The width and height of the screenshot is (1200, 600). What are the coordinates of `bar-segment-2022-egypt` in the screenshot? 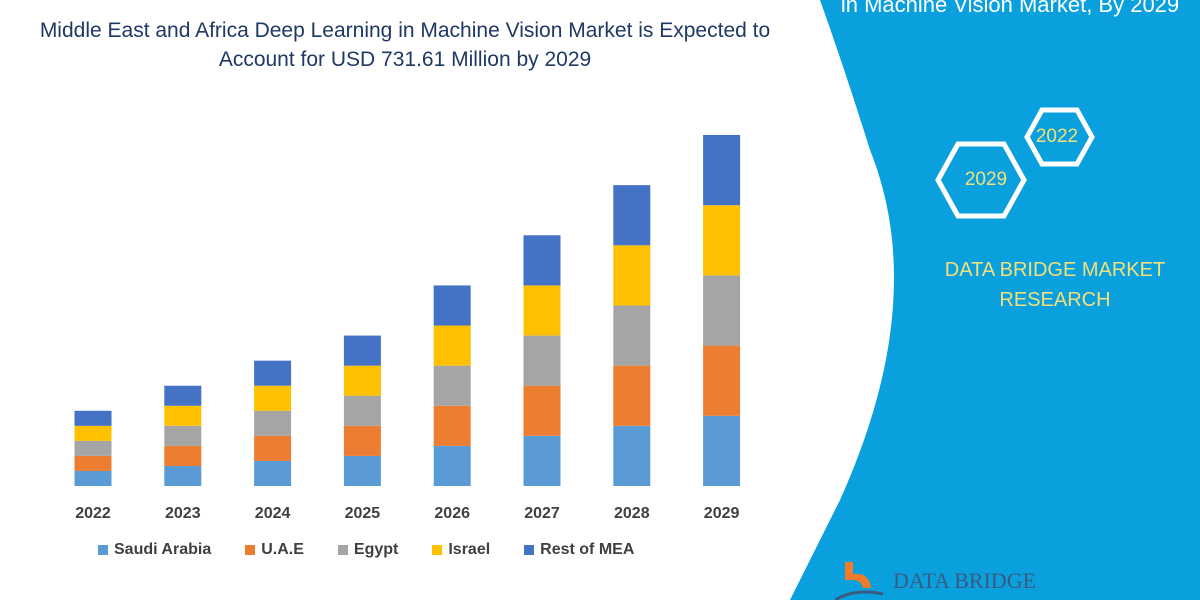 It's located at (93, 448).